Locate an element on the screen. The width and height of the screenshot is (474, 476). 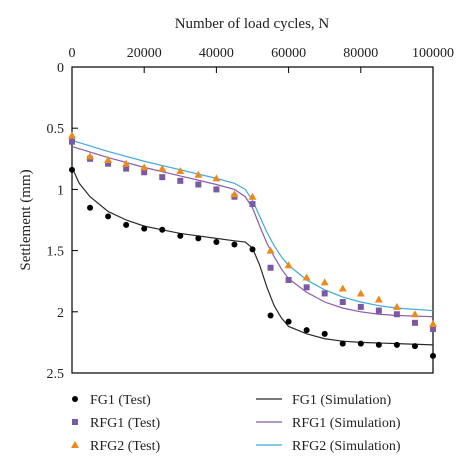
y-tick-label: 2 is located at coordinates (60, 313).